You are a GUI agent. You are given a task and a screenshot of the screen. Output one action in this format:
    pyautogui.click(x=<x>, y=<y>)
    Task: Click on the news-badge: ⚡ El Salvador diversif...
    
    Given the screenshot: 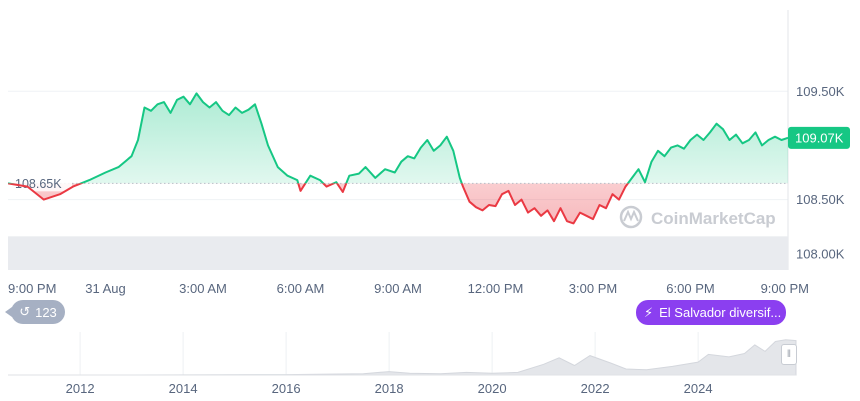 What is the action you would take?
    pyautogui.click(x=711, y=312)
    